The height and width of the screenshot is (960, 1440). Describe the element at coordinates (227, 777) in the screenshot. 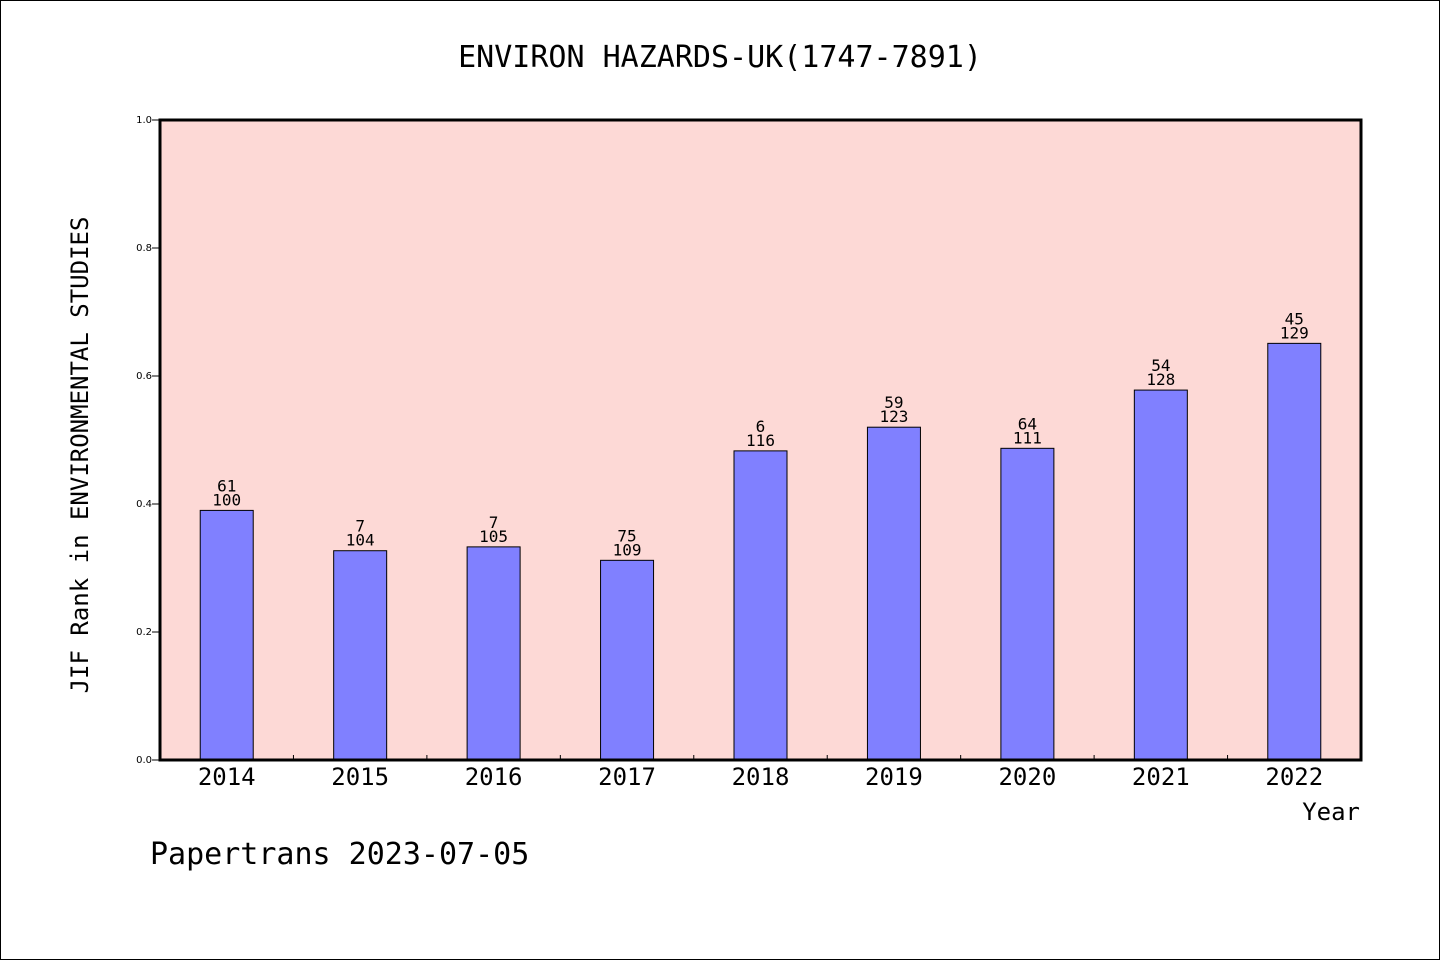

I see `x-tick-label: 2014` at that location.